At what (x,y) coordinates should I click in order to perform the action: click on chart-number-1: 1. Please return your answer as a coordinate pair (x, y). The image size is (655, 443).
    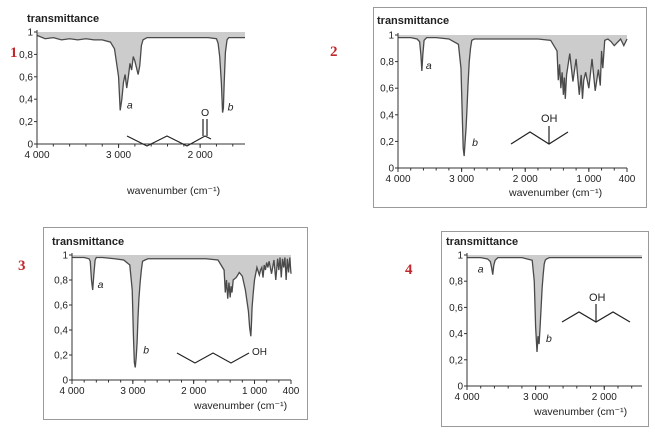
    Looking at the image, I should click on (14, 53).